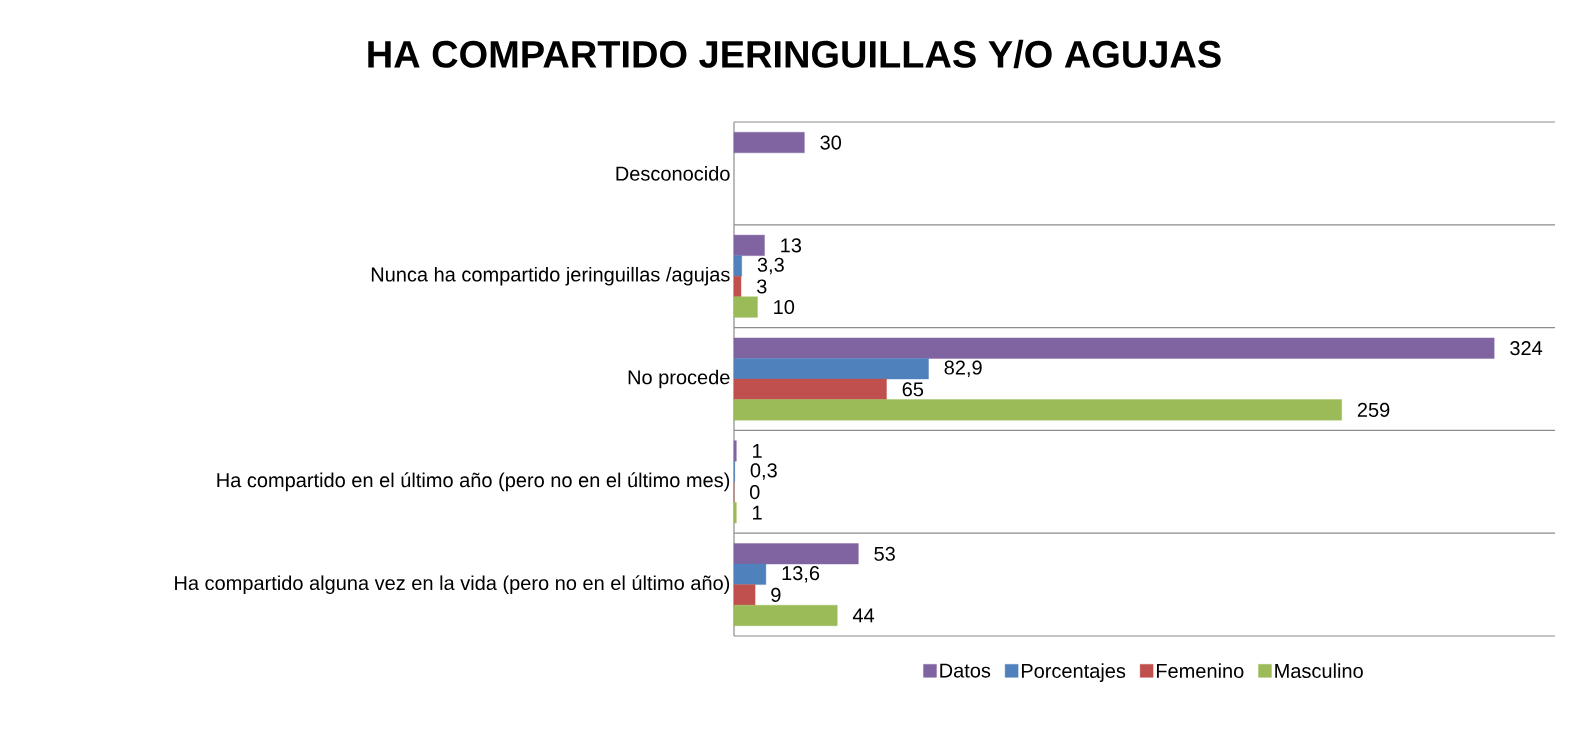 The height and width of the screenshot is (732, 1588). What do you see at coordinates (963, 368) in the screenshot?
I see `data-label: 82,9` at bounding box center [963, 368].